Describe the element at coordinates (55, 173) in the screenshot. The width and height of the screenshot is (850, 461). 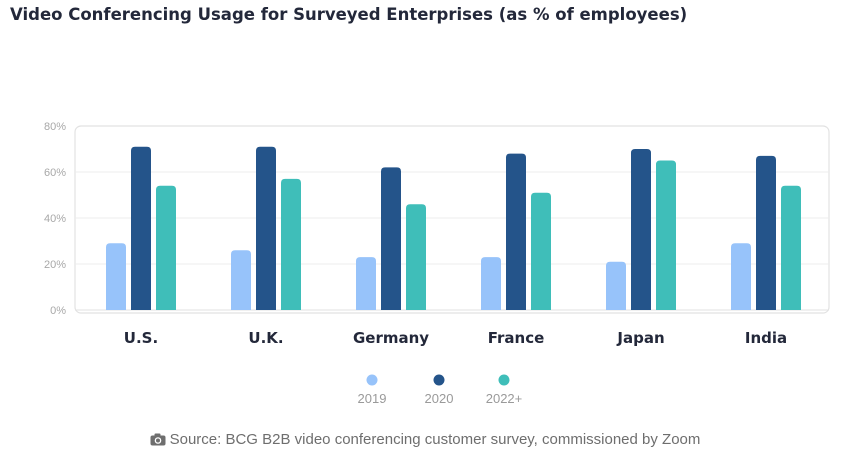
I see `y-tick-label: 60%` at that location.